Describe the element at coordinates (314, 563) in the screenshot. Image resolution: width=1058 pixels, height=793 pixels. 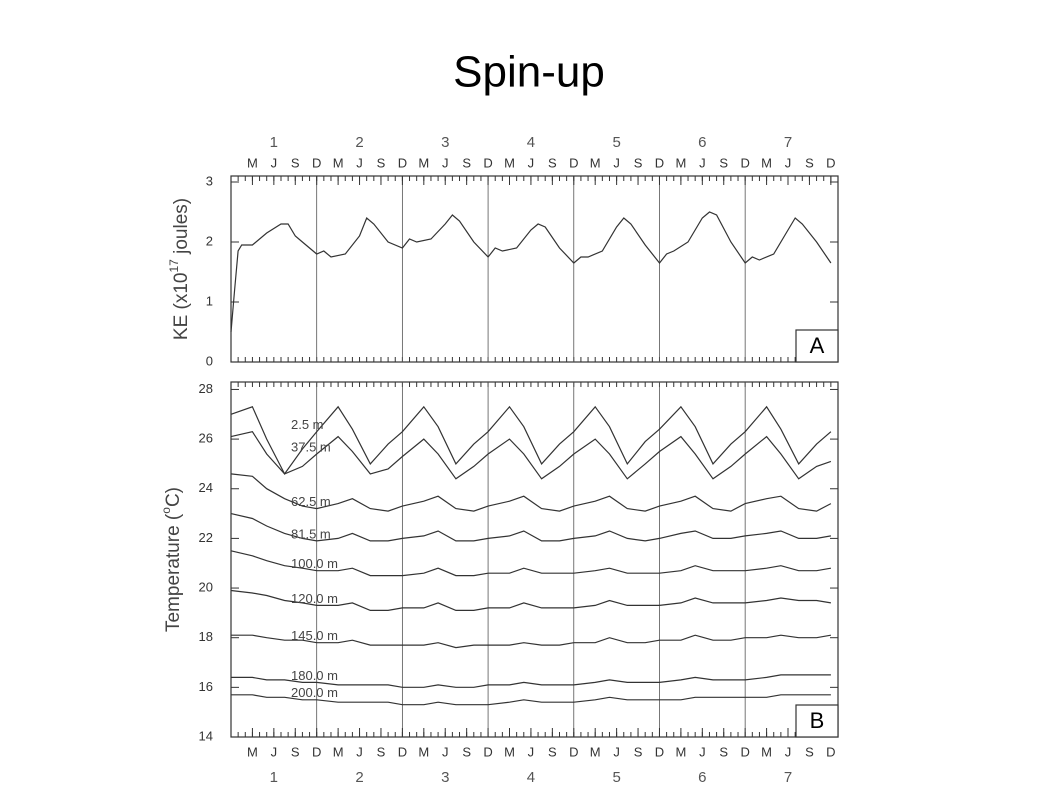
I see `series-label: 100.0 m` at that location.